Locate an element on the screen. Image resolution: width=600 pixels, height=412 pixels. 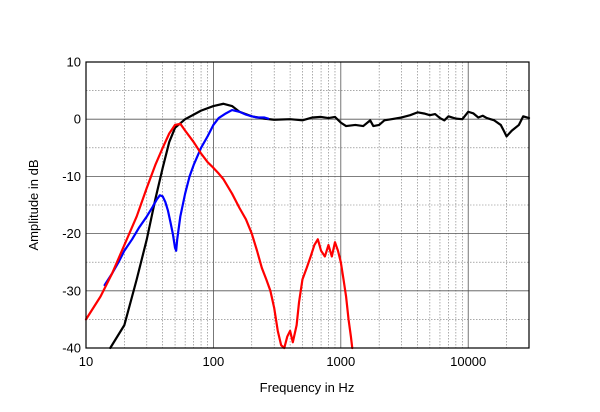
x-tick-label: 1000 is located at coordinates (340, 361).